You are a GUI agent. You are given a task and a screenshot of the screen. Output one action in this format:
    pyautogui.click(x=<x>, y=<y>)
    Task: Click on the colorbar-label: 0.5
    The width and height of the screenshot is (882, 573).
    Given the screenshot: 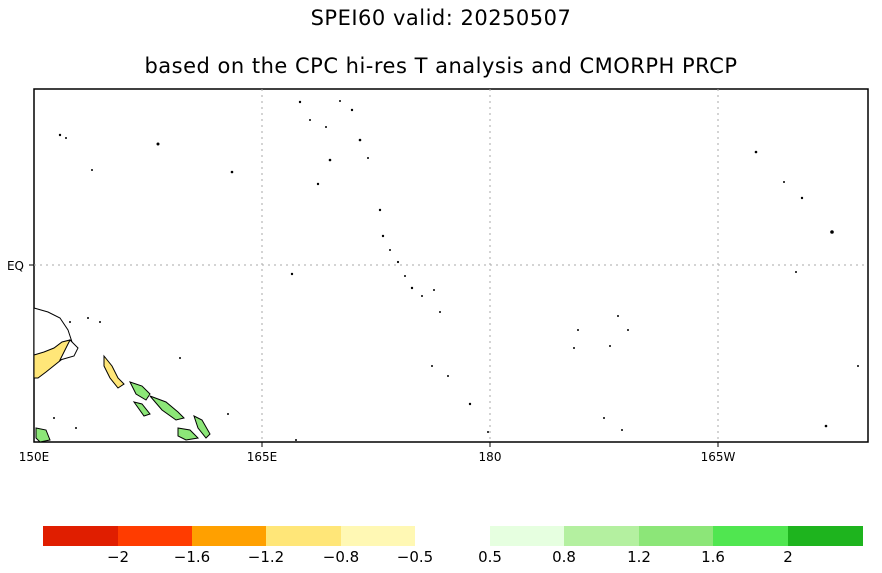 What is the action you would take?
    pyautogui.click(x=490, y=557)
    